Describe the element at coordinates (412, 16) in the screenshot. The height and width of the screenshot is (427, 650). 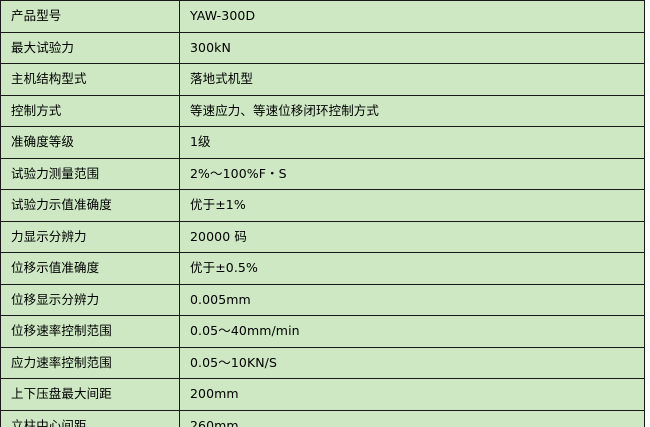
I see `parameter-value-cell: YAW-300D` at that location.